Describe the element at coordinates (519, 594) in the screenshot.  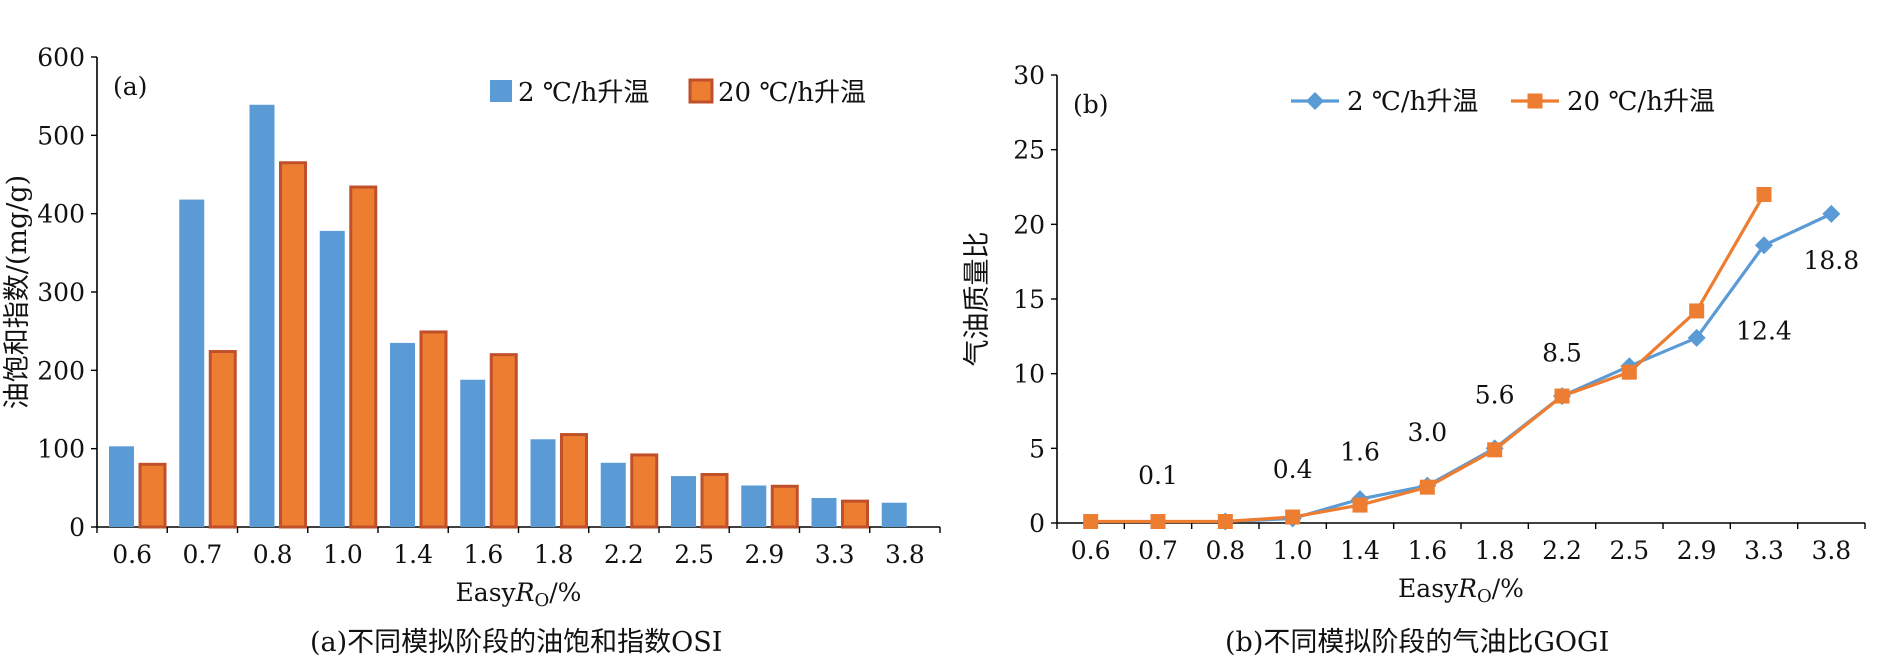
I see `osi-x-axis-label: EasyRO/%` at that location.